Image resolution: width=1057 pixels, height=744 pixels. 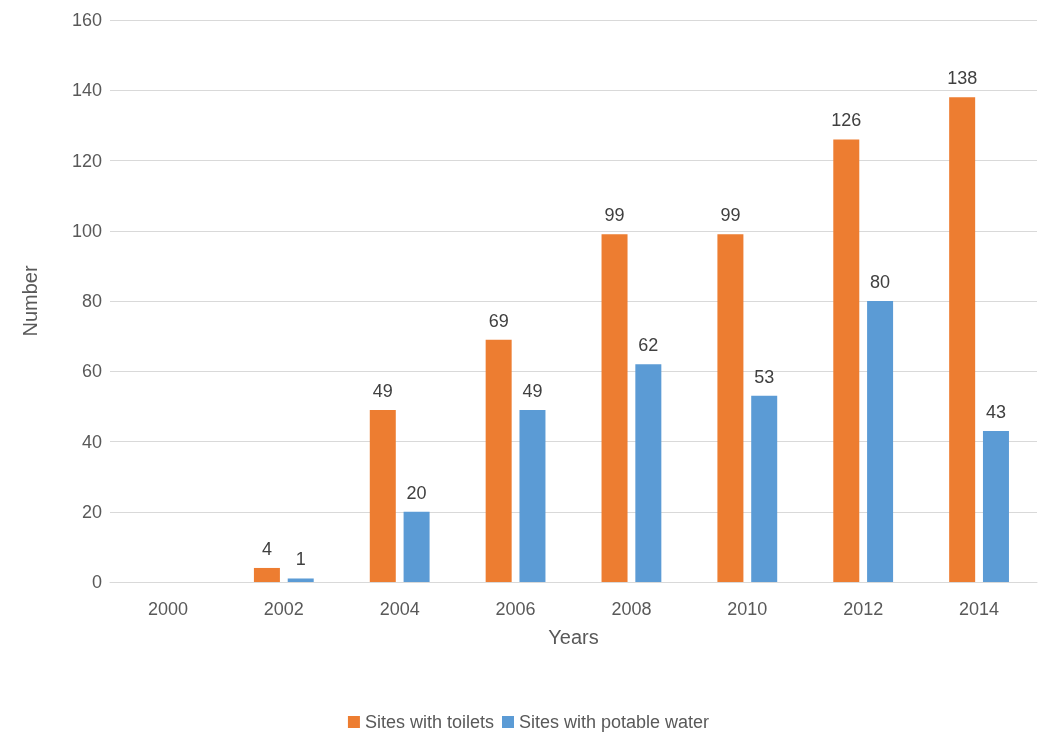 What do you see at coordinates (86, 90) in the screenshot?
I see `y-tick-label: 140` at bounding box center [86, 90].